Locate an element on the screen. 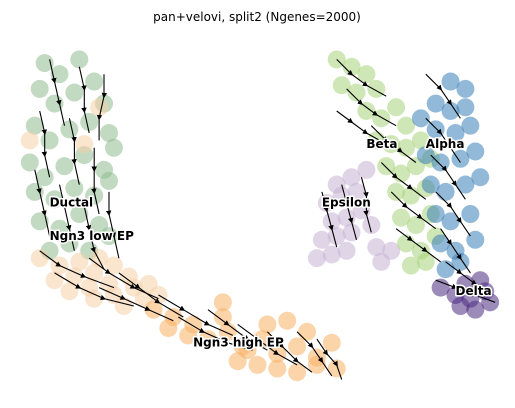 The image size is (515, 408). cluster-label-ngn3-high-ep: Ngn3 high EP is located at coordinates (238, 342).